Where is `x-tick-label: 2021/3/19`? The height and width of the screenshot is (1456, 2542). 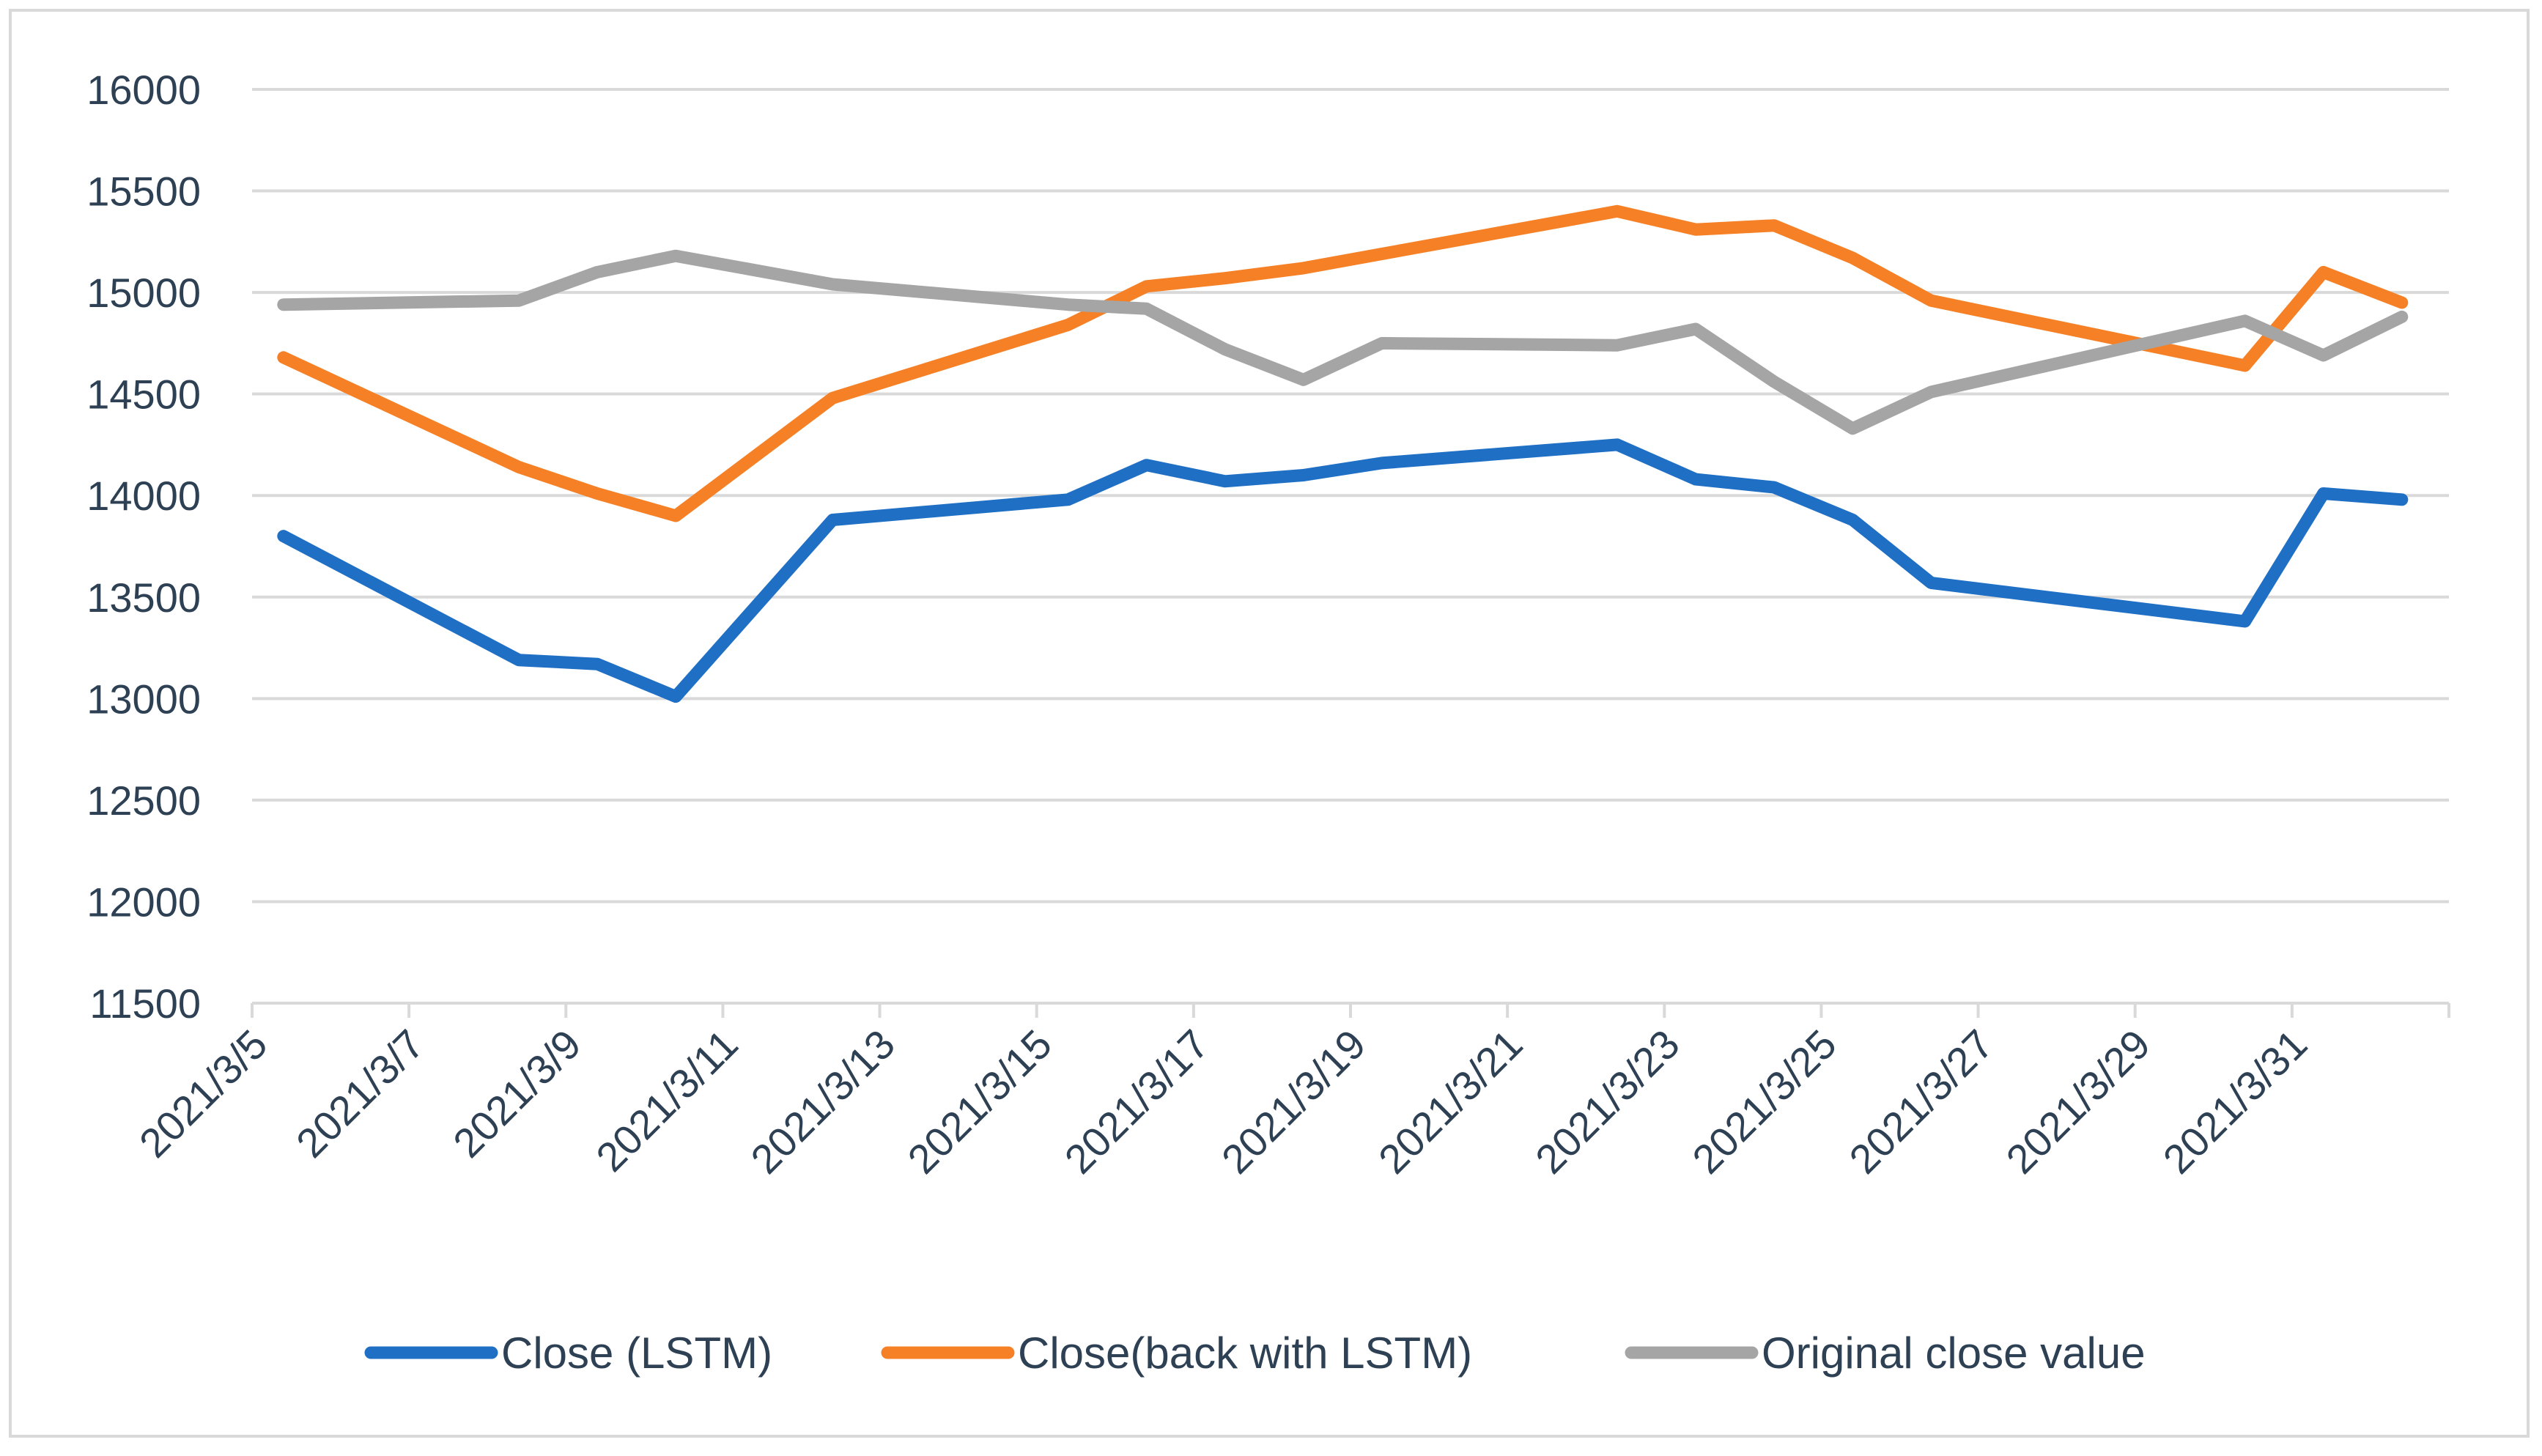 x-tick-label: 2021/3/19 is located at coordinates (1294, 1102).